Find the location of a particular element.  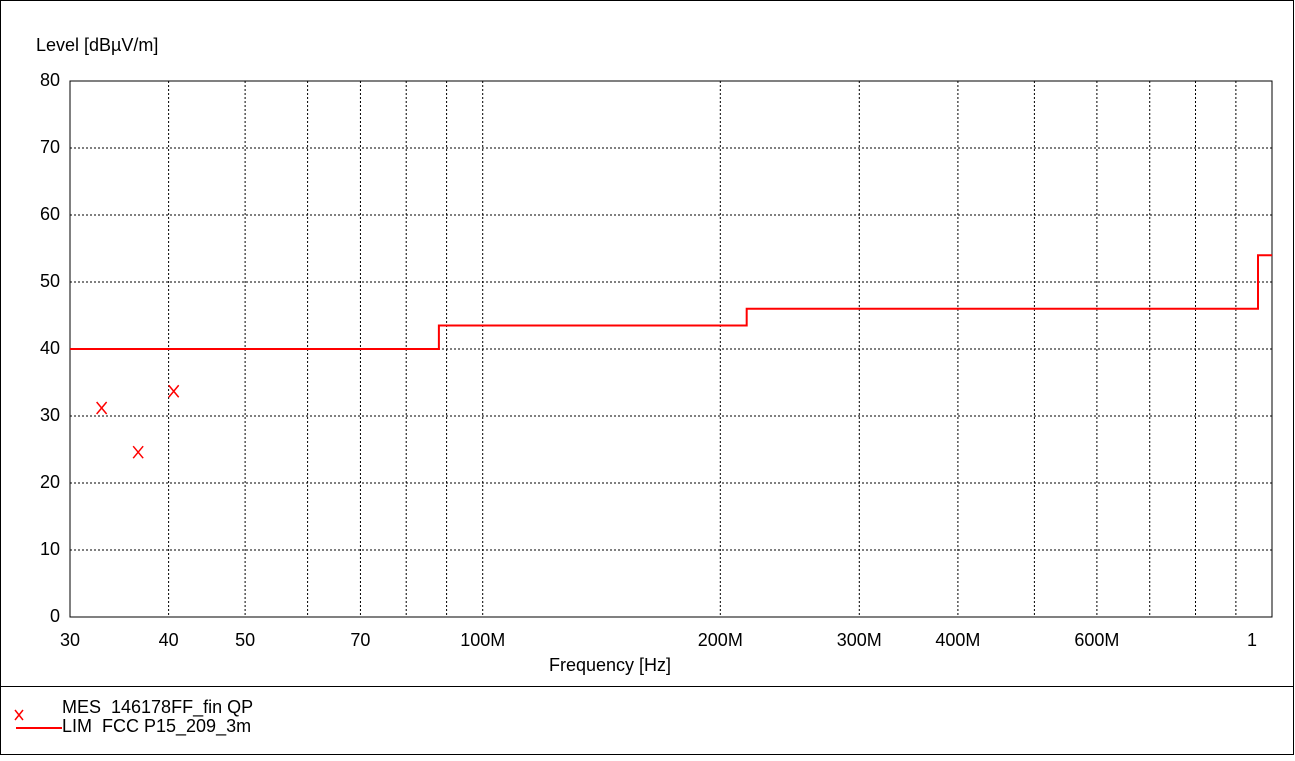

y-tick-label: 0 is located at coordinates (55, 616).